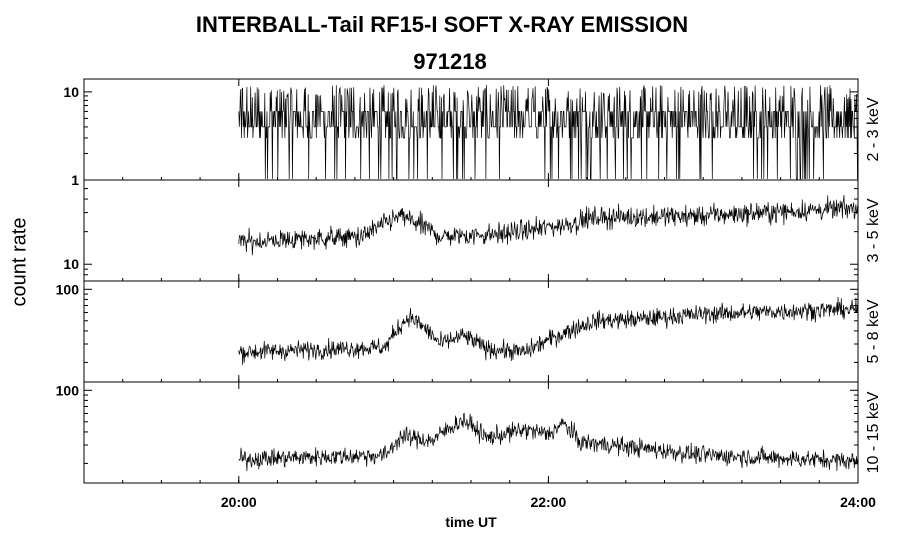 Image resolution: width=900 pixels, height=548 pixels. What do you see at coordinates (450, 61) in the screenshot?
I see `chart-subtitle: 971218` at bounding box center [450, 61].